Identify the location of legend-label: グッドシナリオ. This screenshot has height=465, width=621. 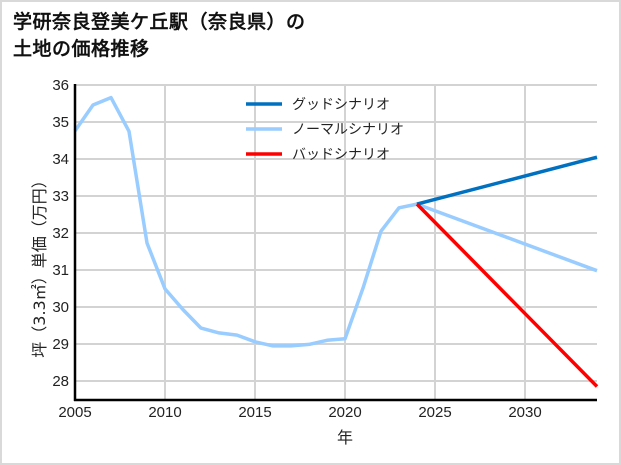
(341, 105).